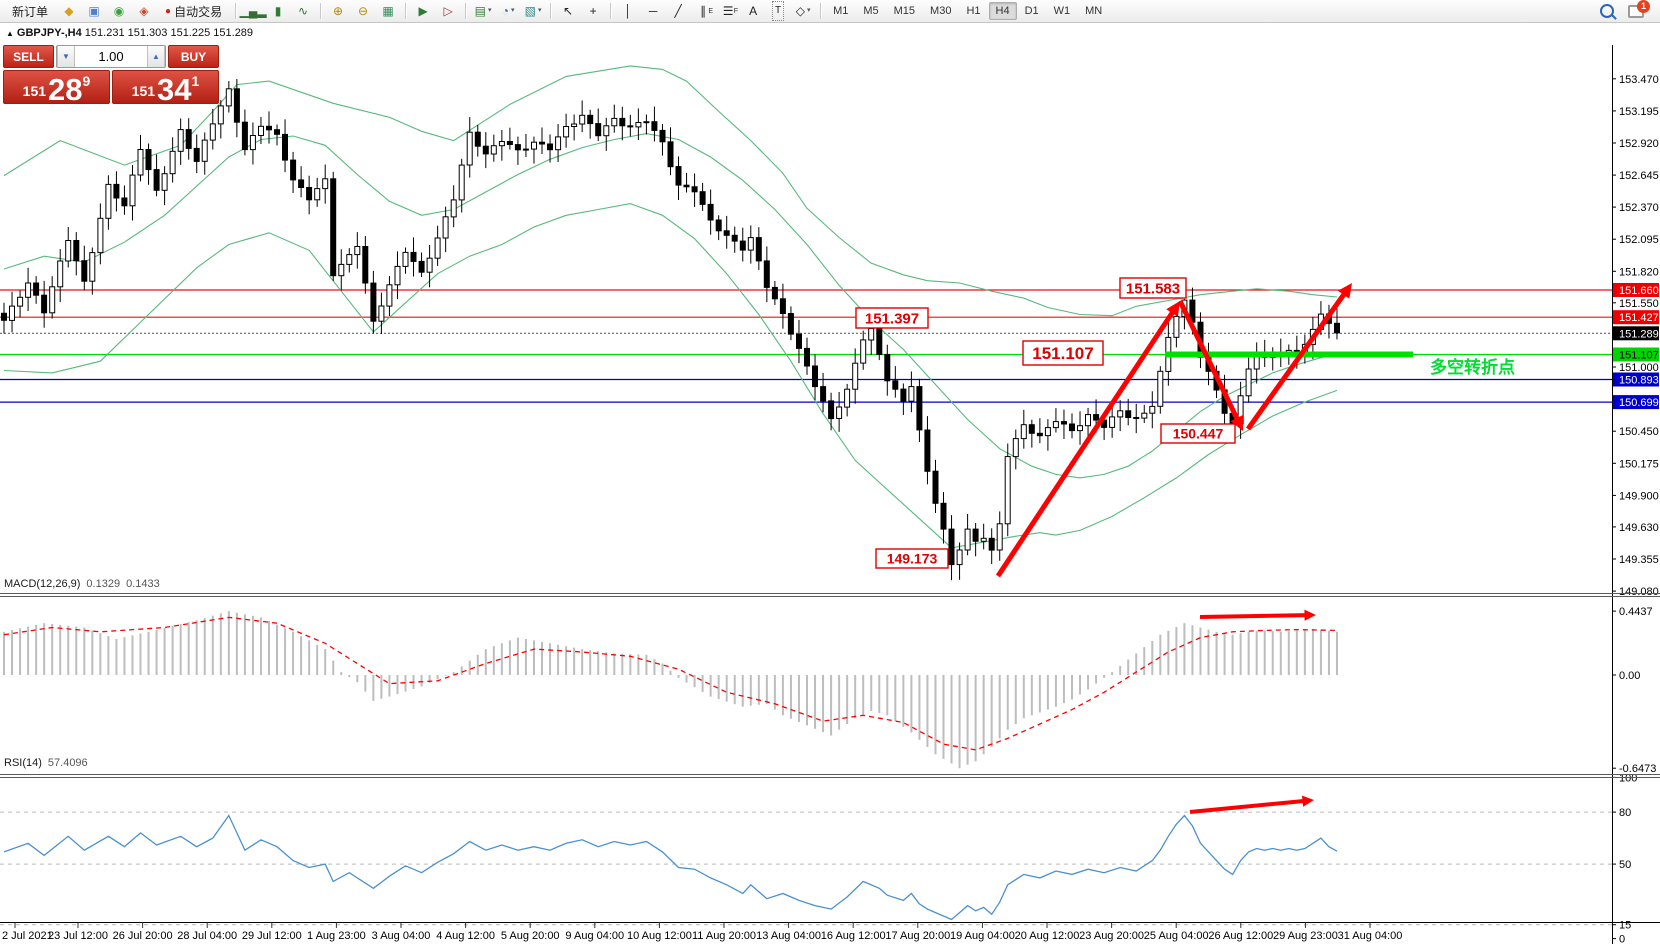  What do you see at coordinates (483, 11) in the screenshot?
I see `new-chart-icon: ▤ ▾` at bounding box center [483, 11].